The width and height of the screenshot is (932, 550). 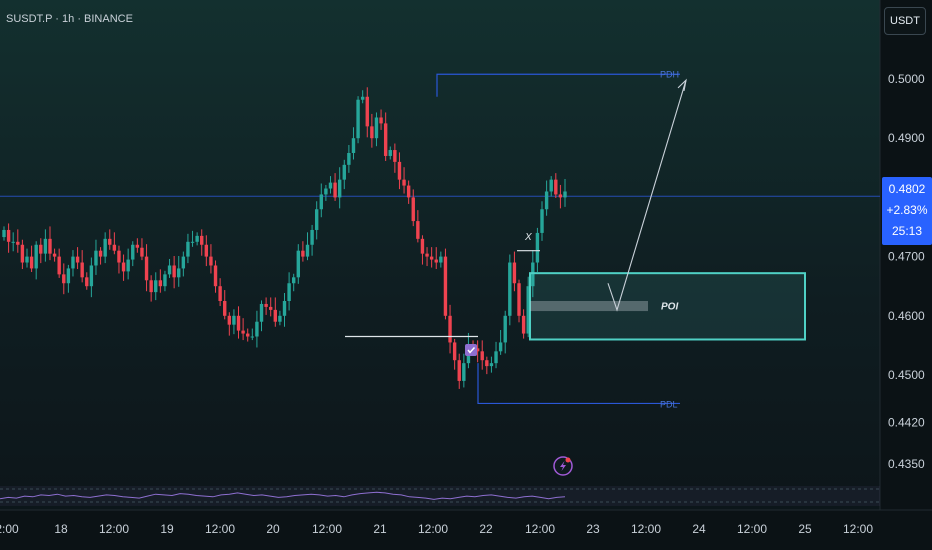 What do you see at coordinates (905, 21) in the screenshot?
I see `currency-button: USDT` at bounding box center [905, 21].